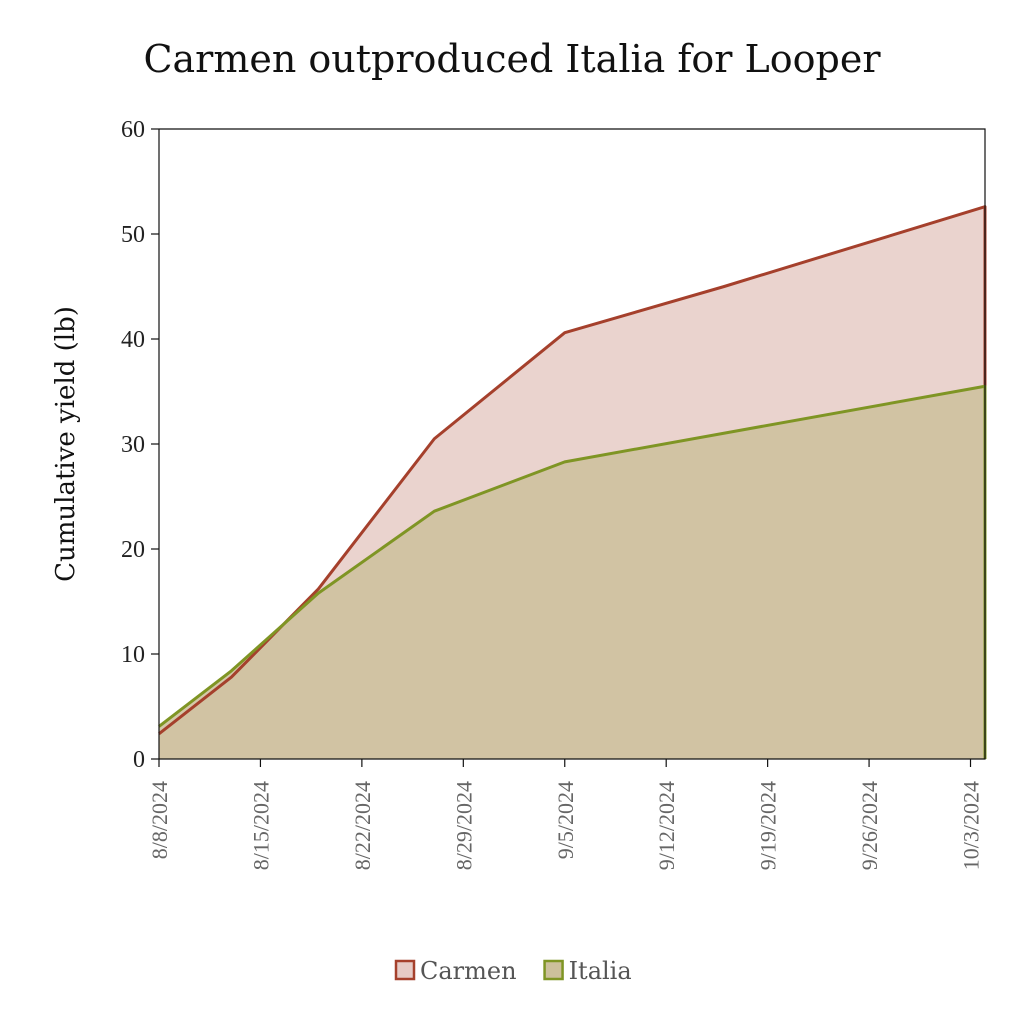 The image size is (1024, 1024). I want to click on legend: Carmen Italia, so click(513, 971).